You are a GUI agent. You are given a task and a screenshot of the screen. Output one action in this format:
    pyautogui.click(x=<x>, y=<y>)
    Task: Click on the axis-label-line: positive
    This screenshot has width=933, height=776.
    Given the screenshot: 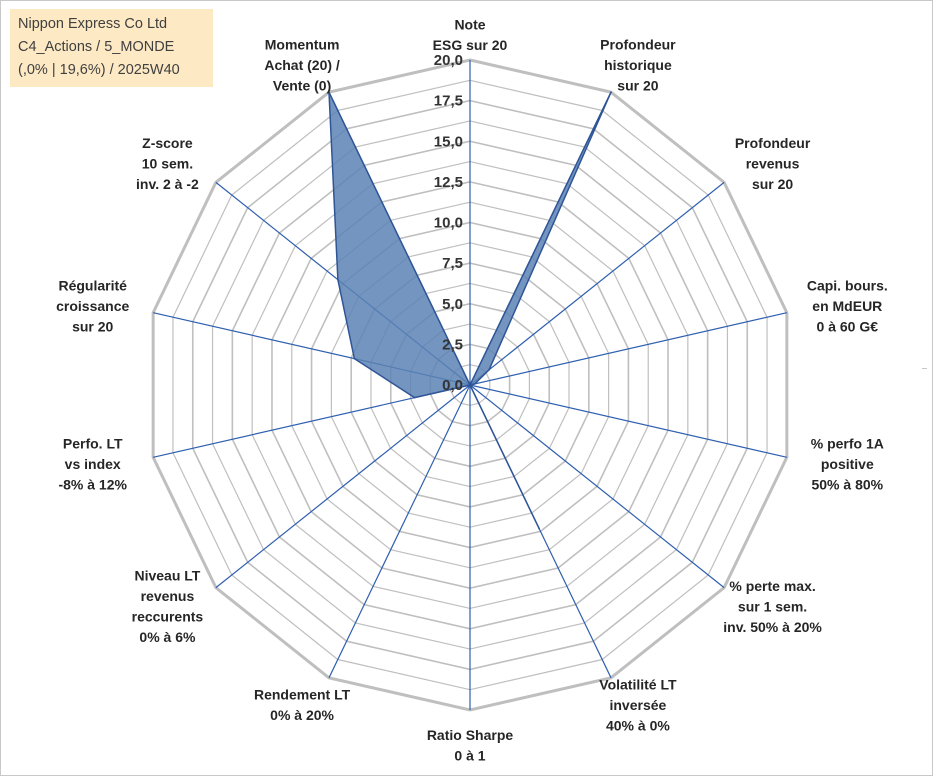 What is the action you would take?
    pyautogui.click(x=847, y=464)
    